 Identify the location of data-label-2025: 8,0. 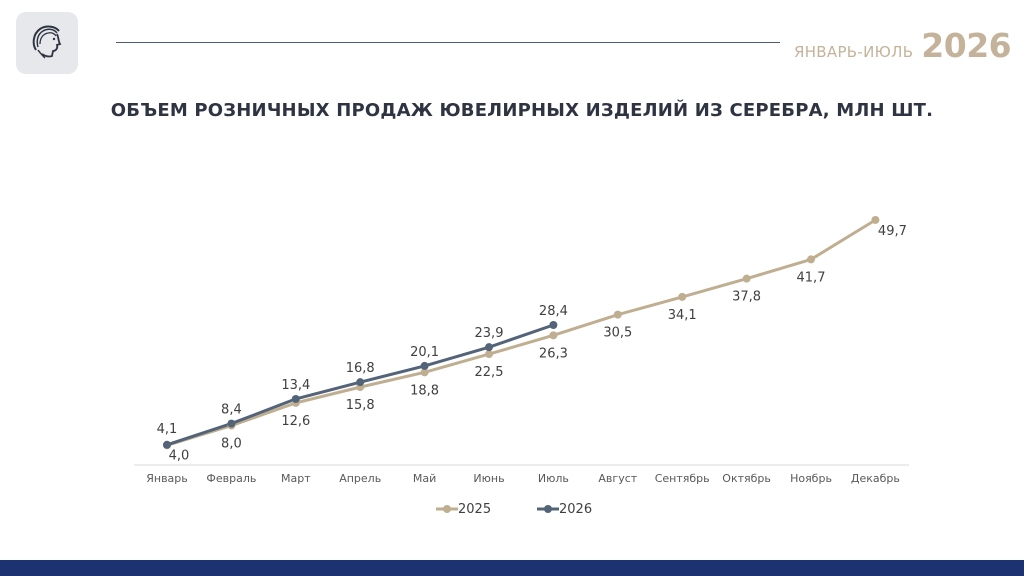
(231, 444).